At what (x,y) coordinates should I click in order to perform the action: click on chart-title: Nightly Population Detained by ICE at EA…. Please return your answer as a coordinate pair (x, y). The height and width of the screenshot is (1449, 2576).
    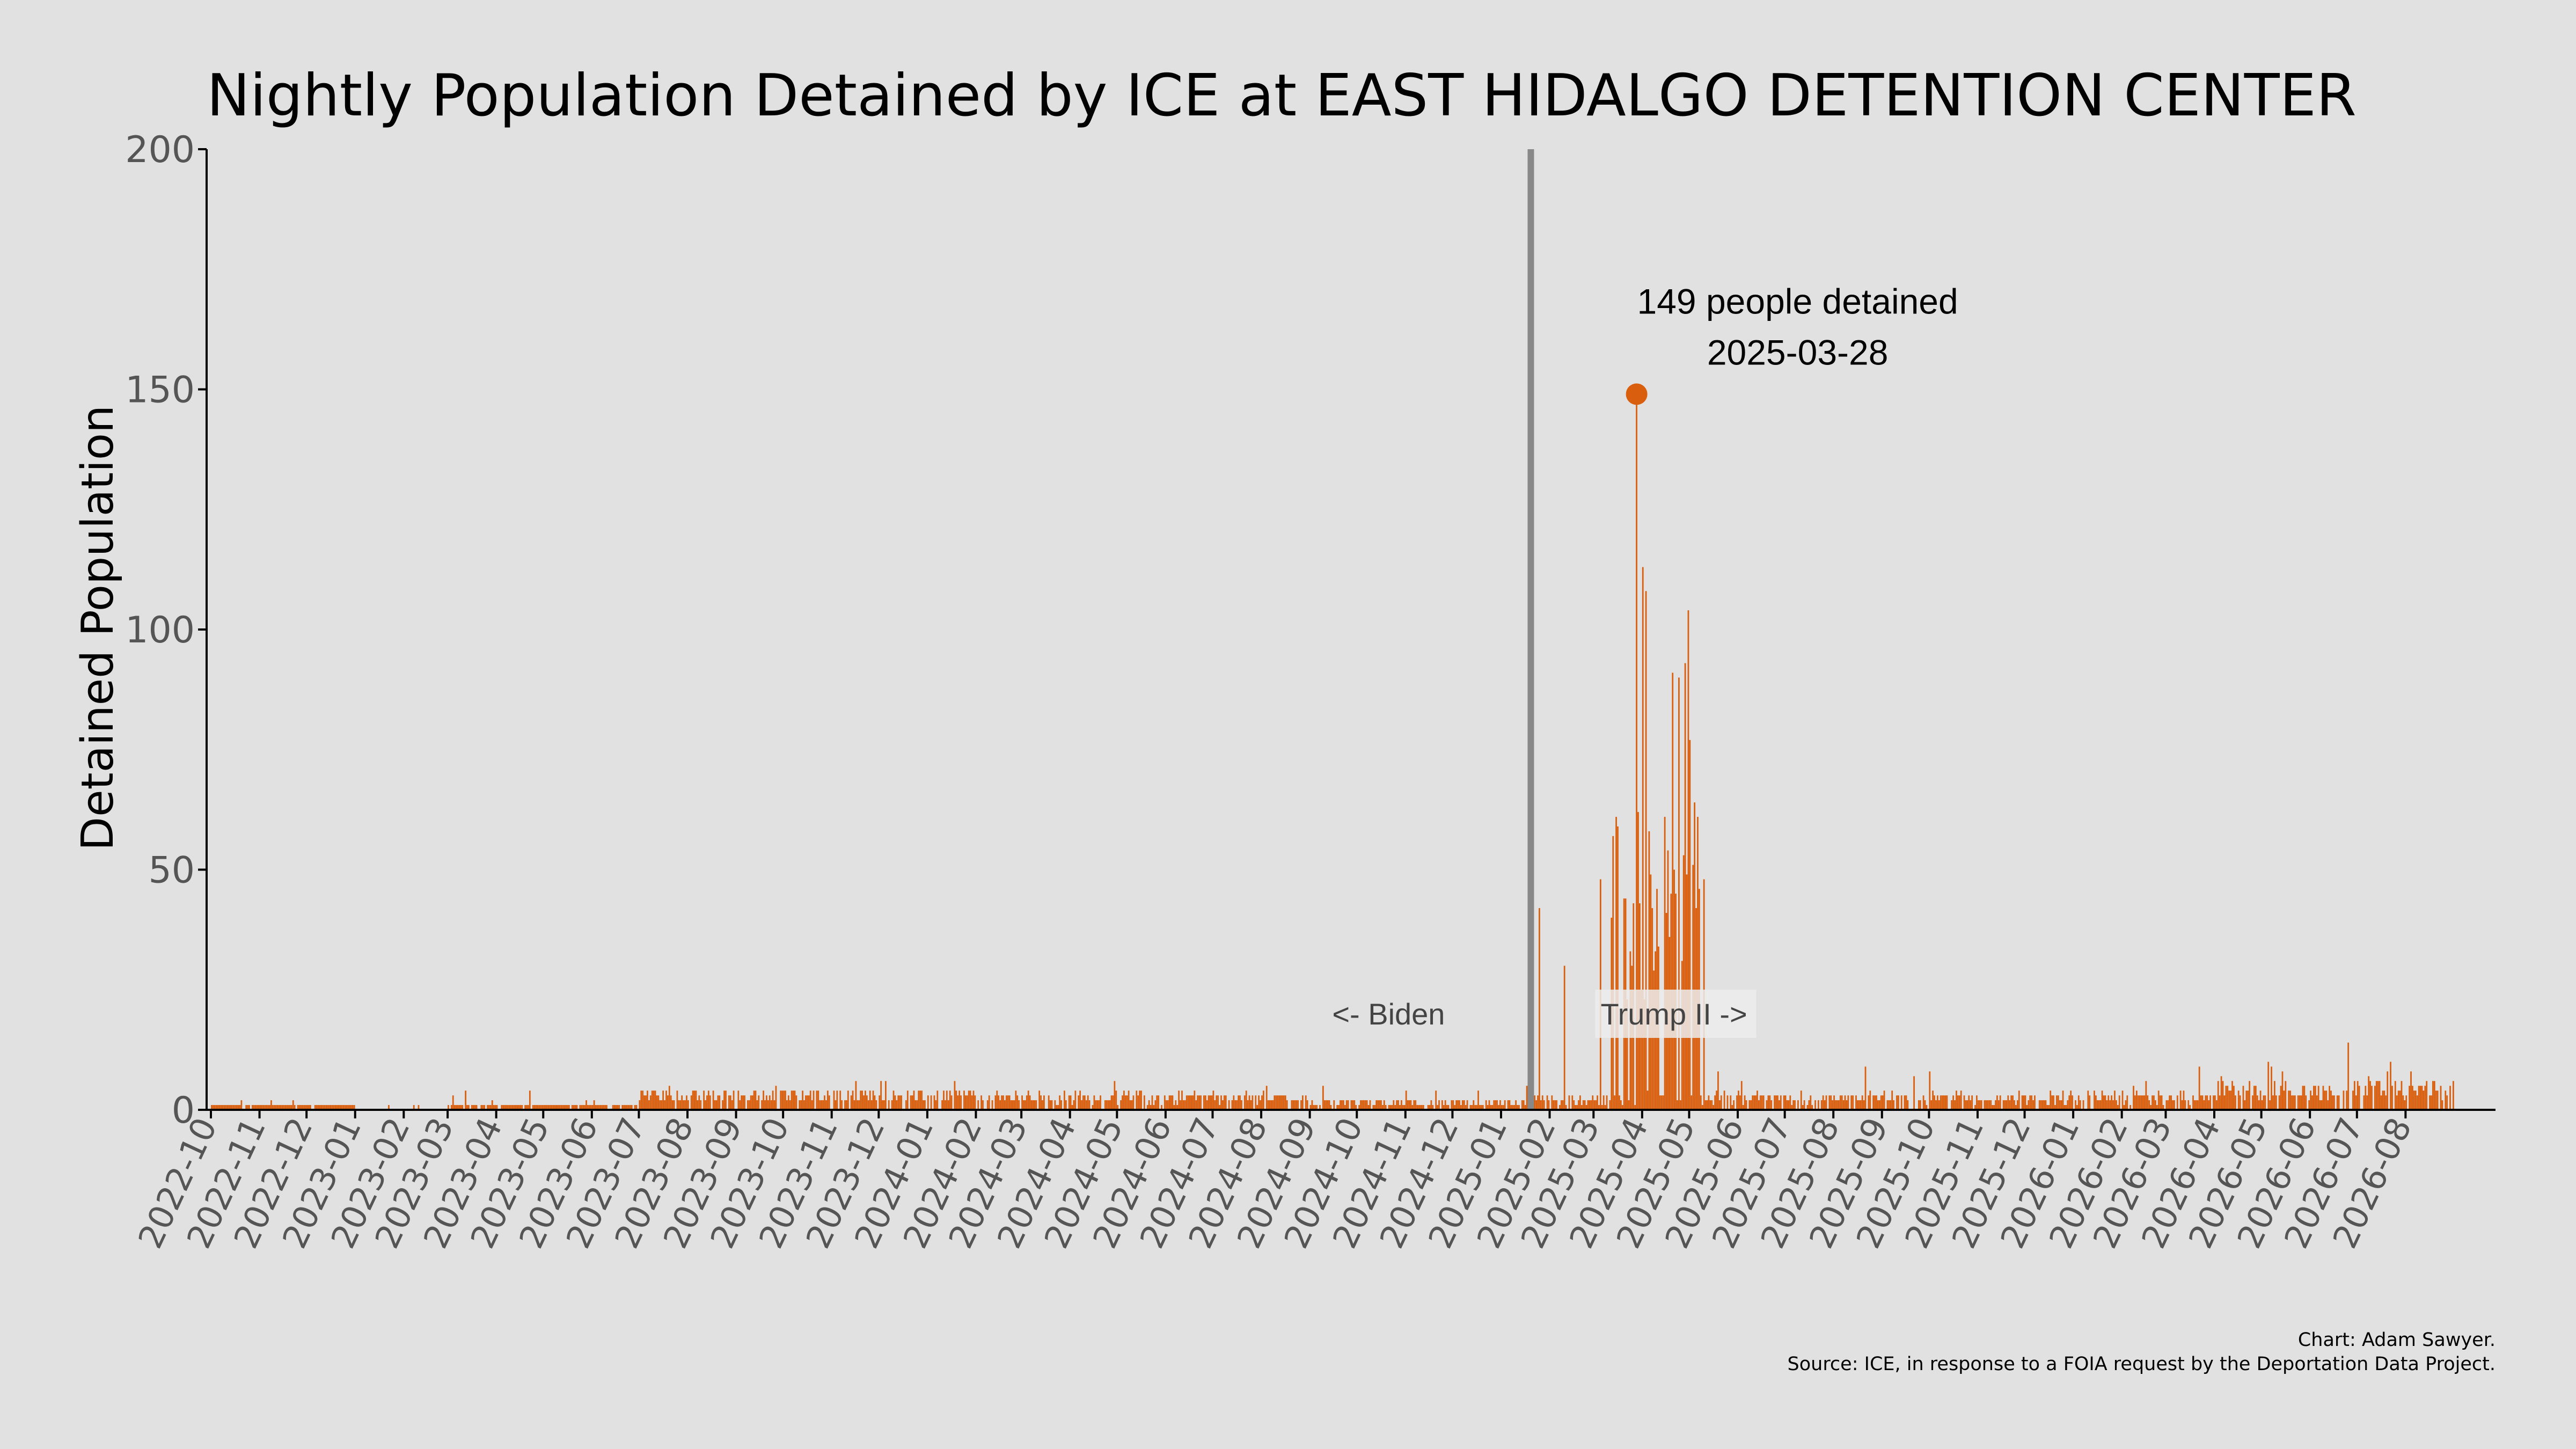
    Looking at the image, I should click on (1282, 95).